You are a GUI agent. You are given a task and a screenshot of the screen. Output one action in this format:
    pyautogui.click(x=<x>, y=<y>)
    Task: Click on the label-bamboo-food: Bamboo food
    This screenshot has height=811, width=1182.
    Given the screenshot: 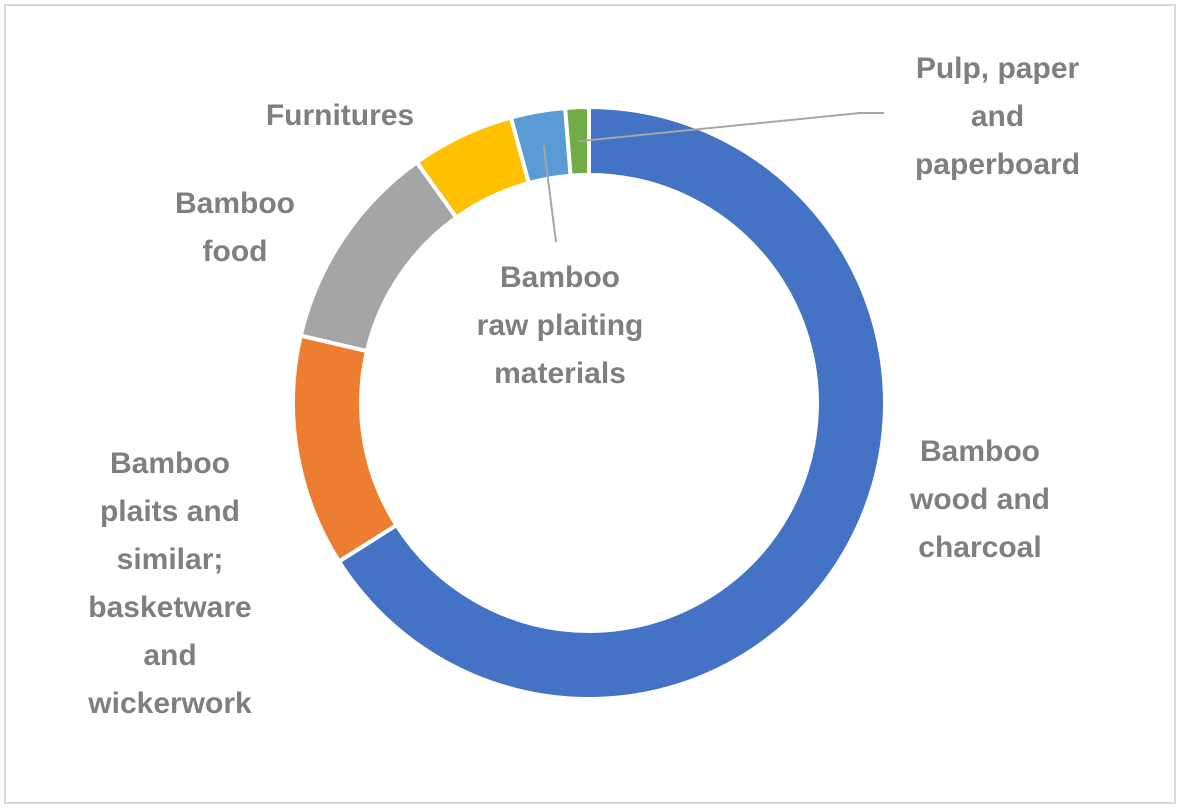 What is the action you would take?
    pyautogui.click(x=235, y=228)
    